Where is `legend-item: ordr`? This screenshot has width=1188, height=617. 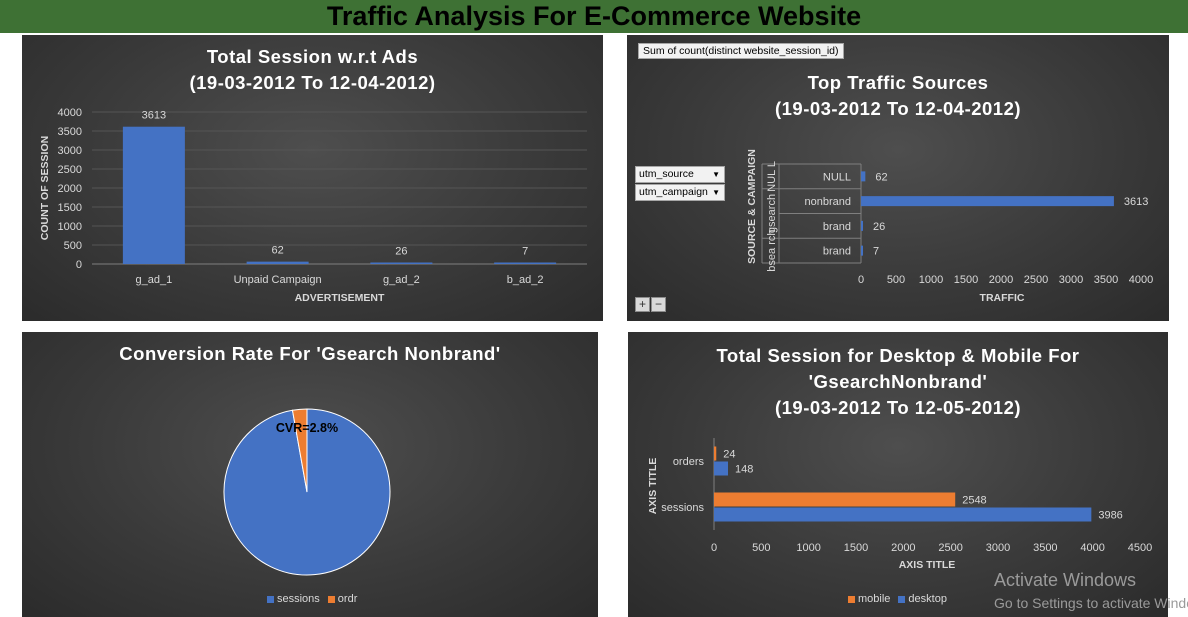
legend-item: ordr is located at coordinates (342, 599).